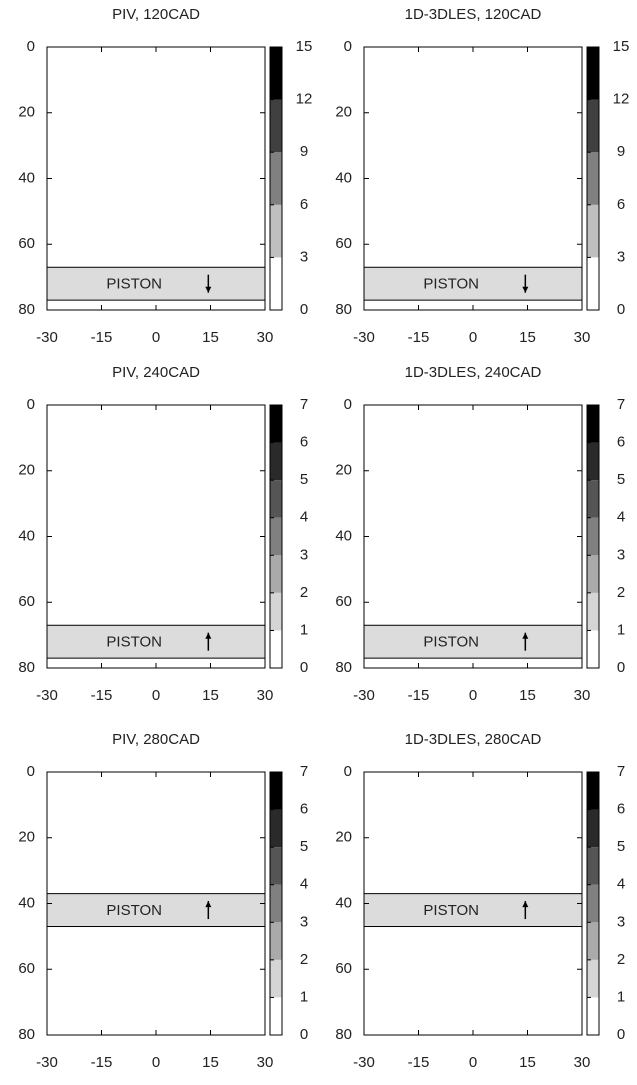 Image resolution: width=637 pixels, height=1085 pixels. I want to click on colorbar-label: 12, so click(621, 99).